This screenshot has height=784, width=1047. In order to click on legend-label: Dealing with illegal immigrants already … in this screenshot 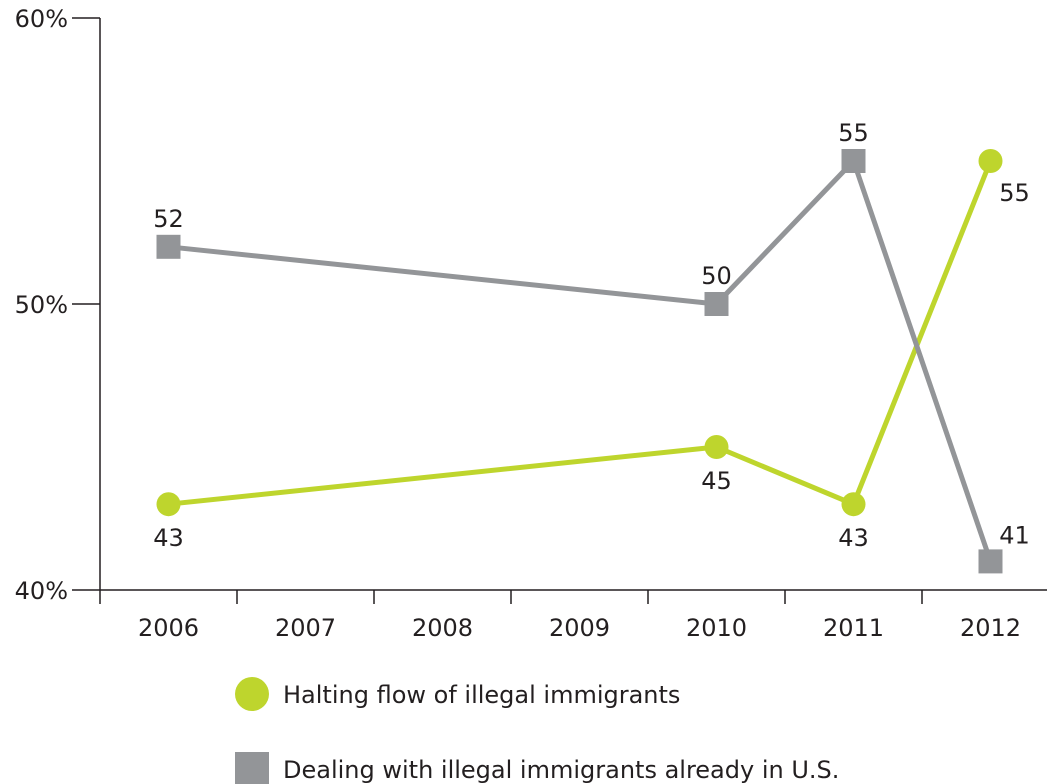, I will do `click(561, 770)`.